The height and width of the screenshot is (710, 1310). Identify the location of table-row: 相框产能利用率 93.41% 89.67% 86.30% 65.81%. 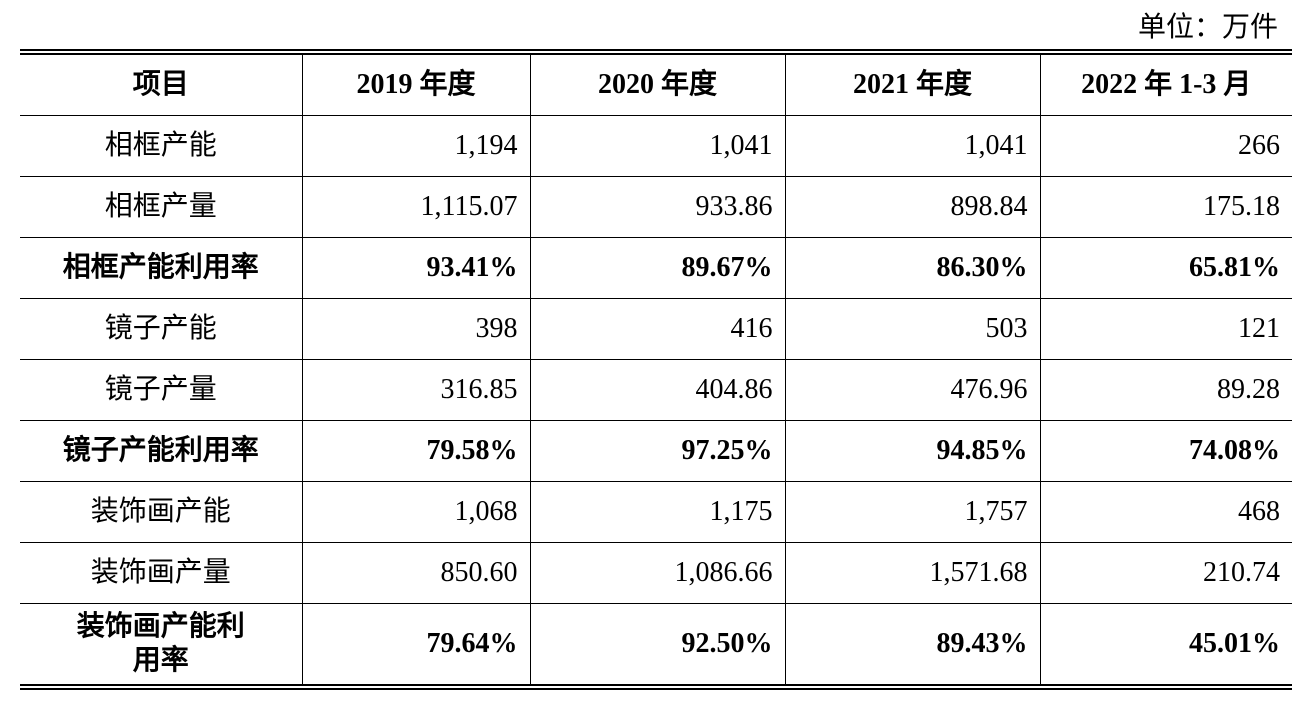
(656, 268).